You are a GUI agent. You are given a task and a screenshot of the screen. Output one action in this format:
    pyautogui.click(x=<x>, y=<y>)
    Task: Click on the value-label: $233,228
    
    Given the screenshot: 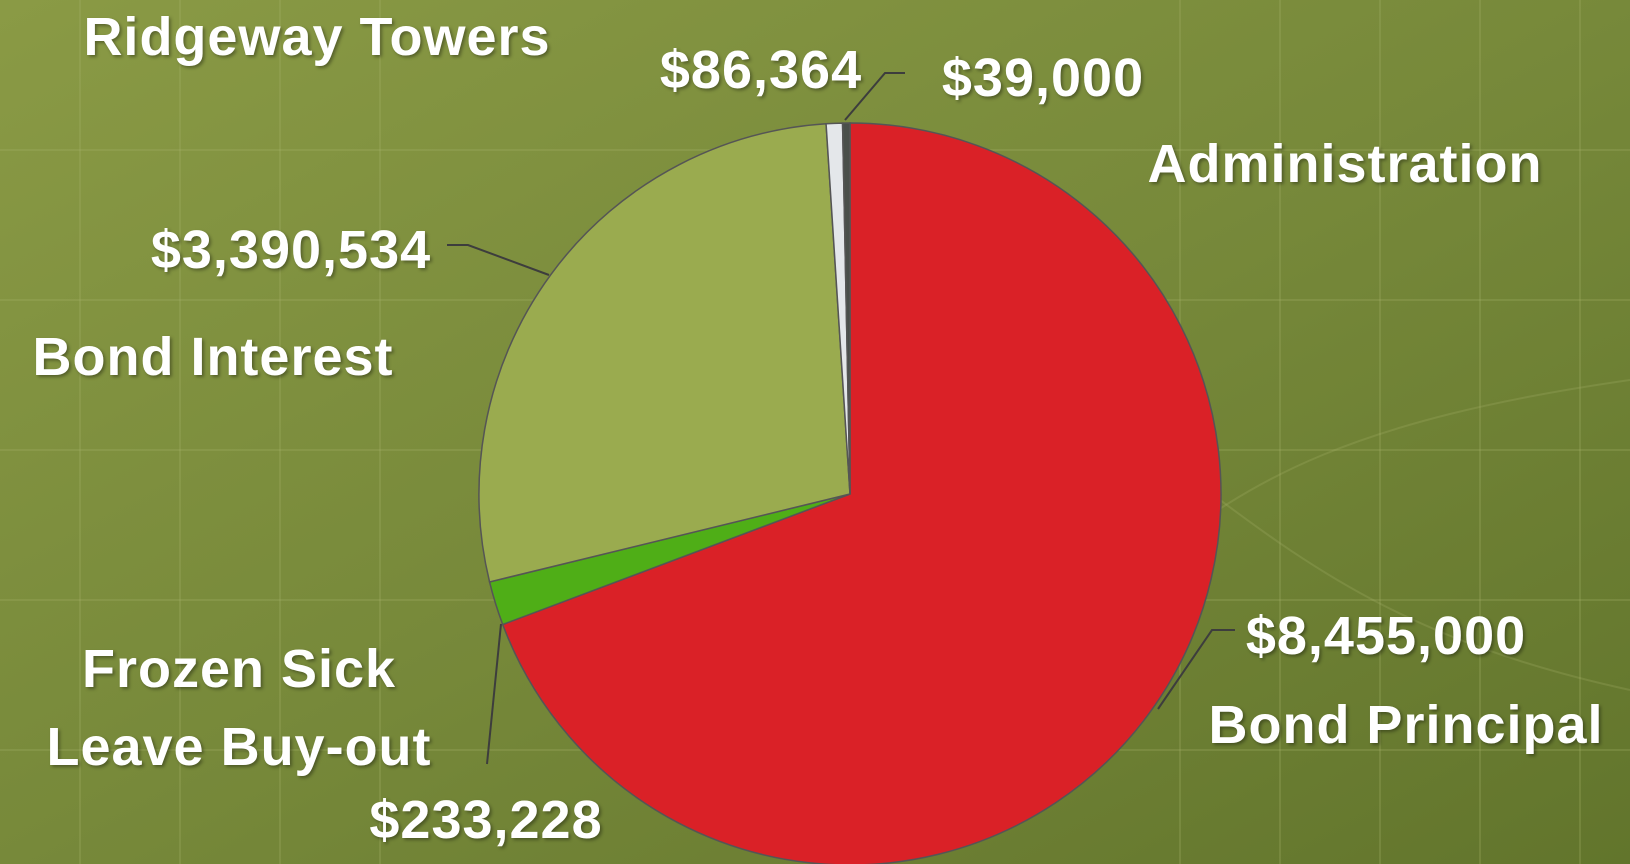 What is the action you would take?
    pyautogui.click(x=486, y=820)
    